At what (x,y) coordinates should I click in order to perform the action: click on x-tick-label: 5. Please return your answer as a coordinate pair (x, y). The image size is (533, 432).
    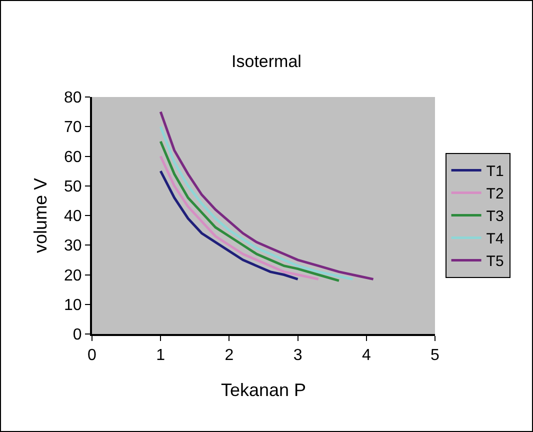
    Looking at the image, I should click on (435, 355).